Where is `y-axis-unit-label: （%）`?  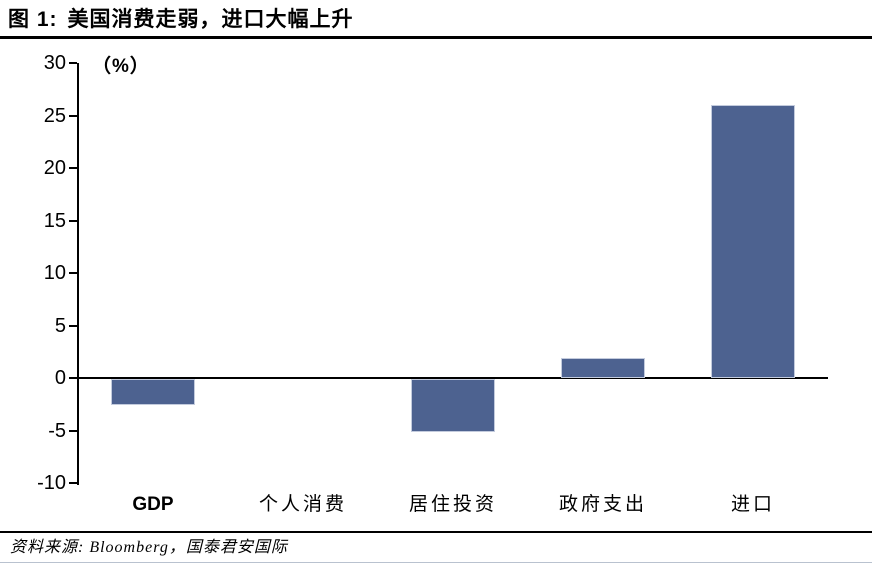 y-axis-unit-label: （%） is located at coordinates (121, 66).